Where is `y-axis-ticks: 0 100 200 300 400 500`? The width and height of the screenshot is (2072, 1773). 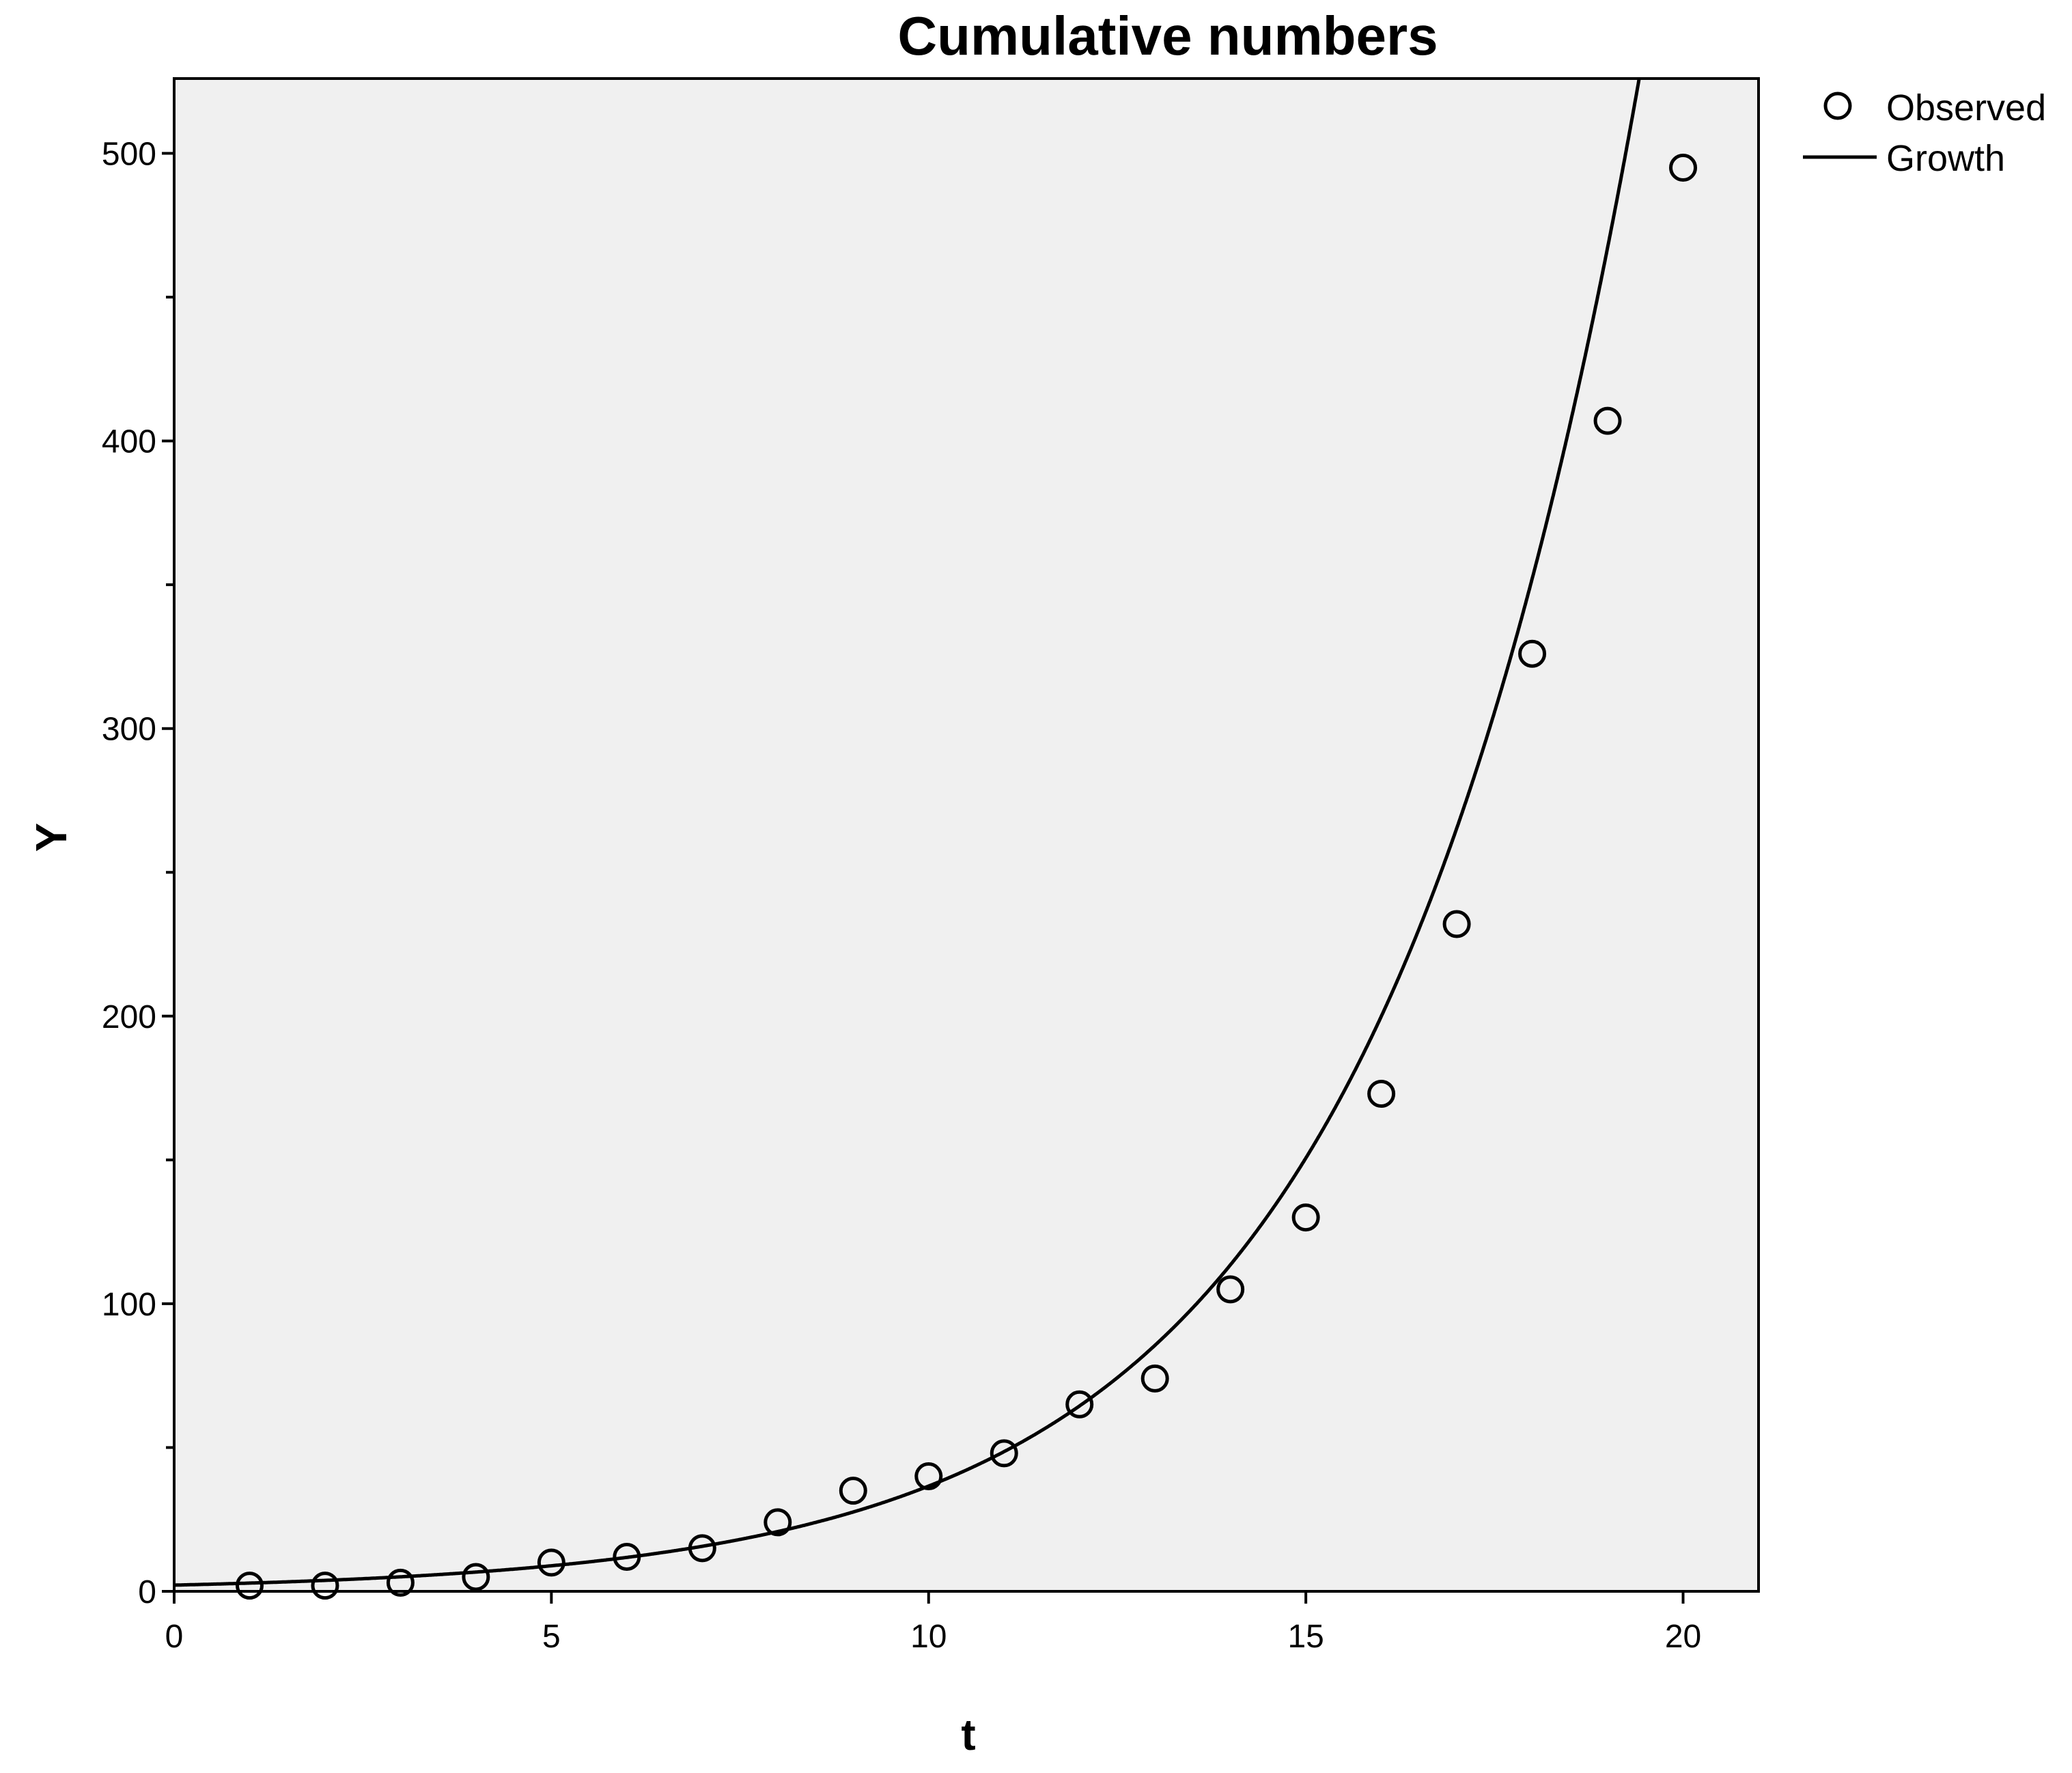
y-axis-ticks: 0 100 200 300 400 500 is located at coordinates (138, 873).